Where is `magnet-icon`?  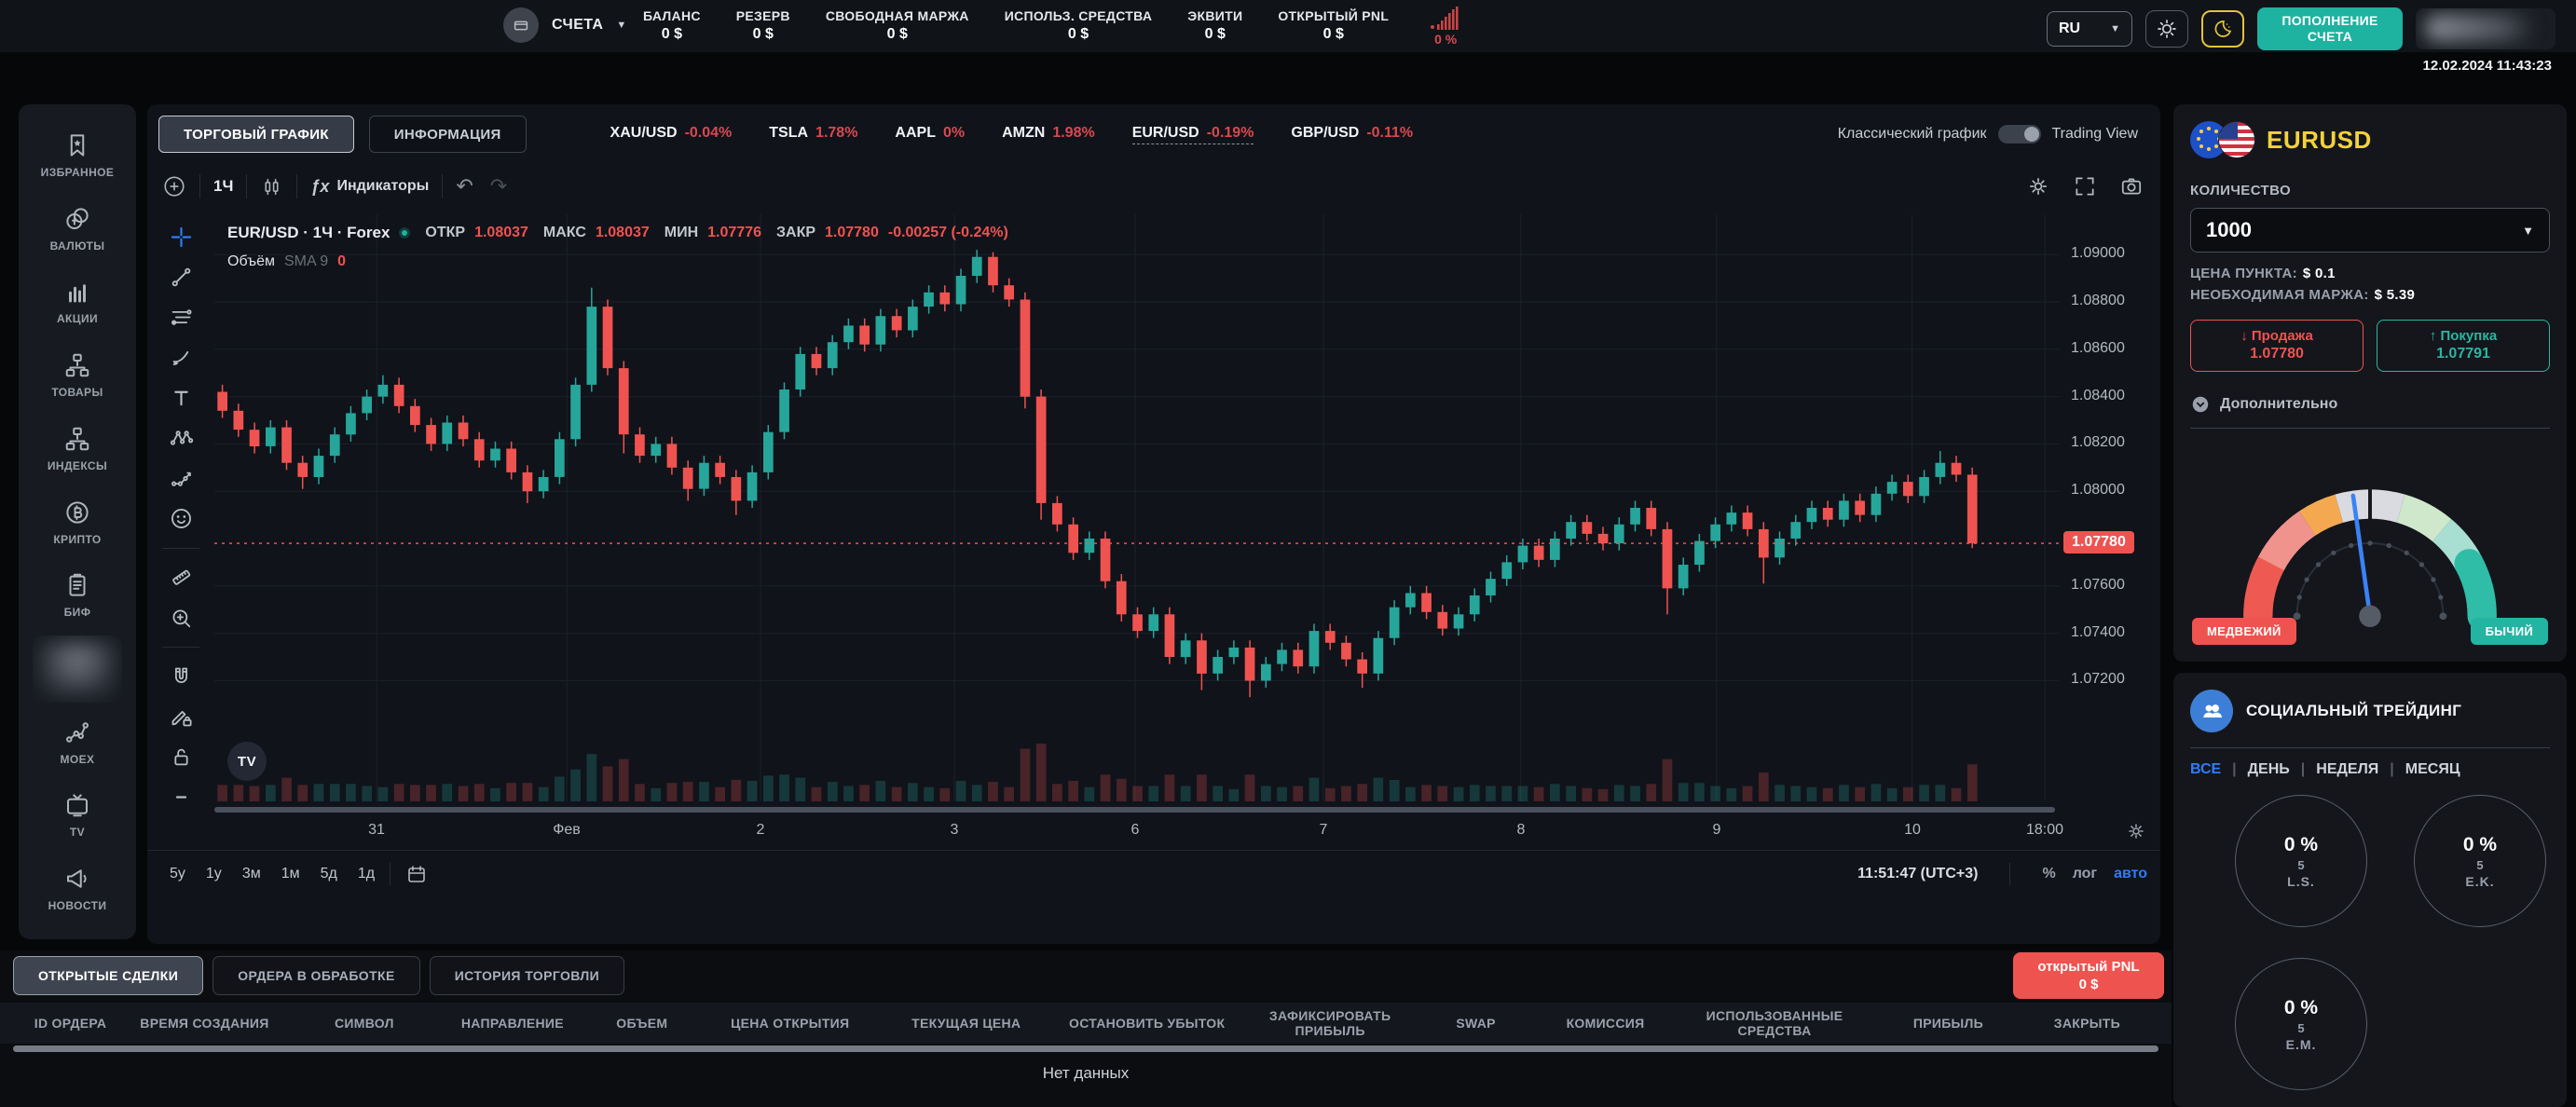 magnet-icon is located at coordinates (180, 675).